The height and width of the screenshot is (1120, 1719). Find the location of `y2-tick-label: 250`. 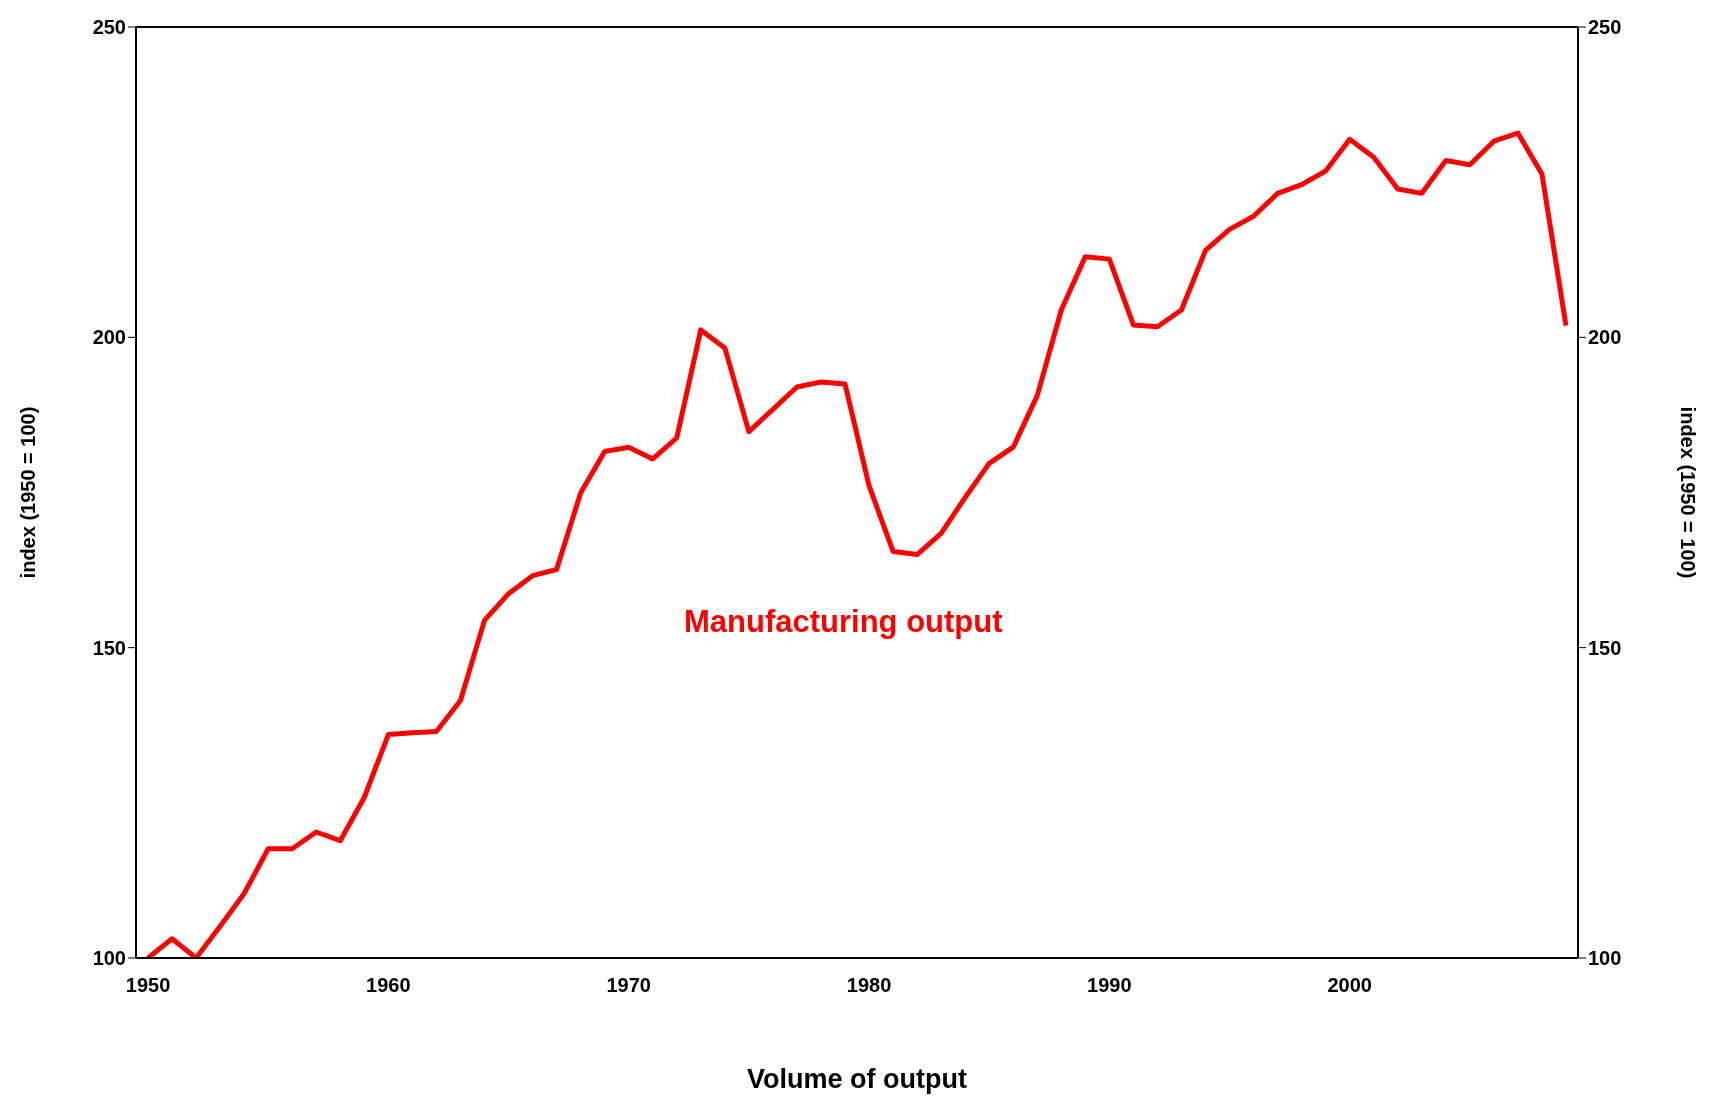

y2-tick-label: 250 is located at coordinates (1605, 27).